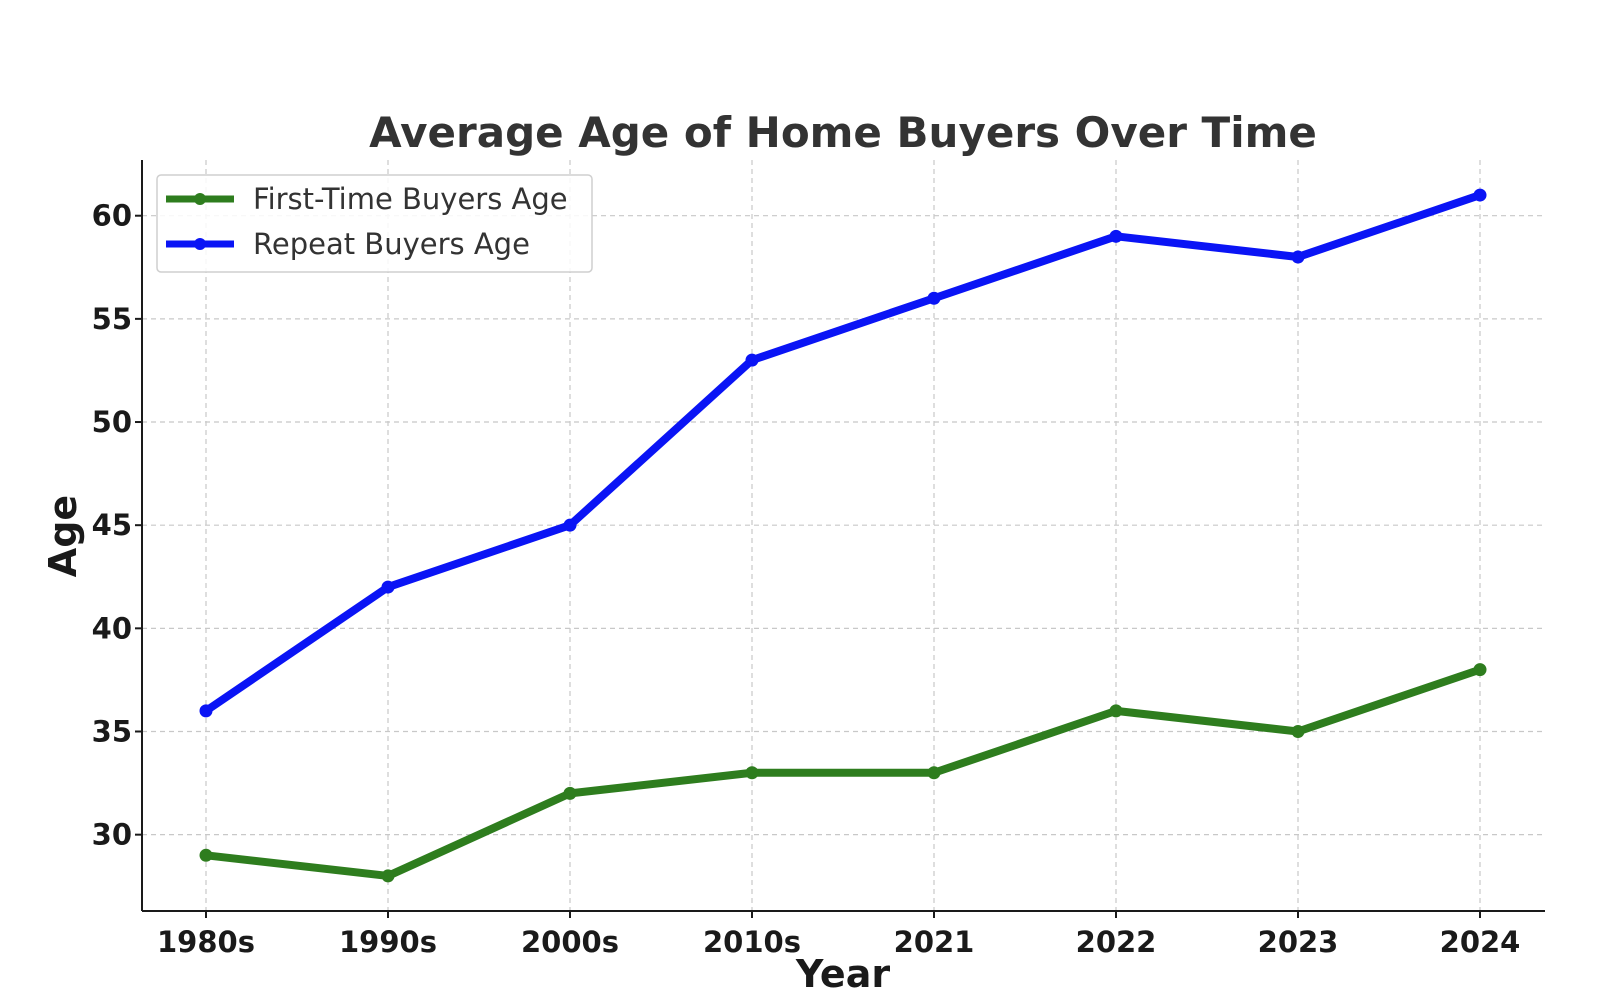 This screenshot has width=1598, height=1008. I want to click on x-tick-label: 2022, so click(1116, 942).